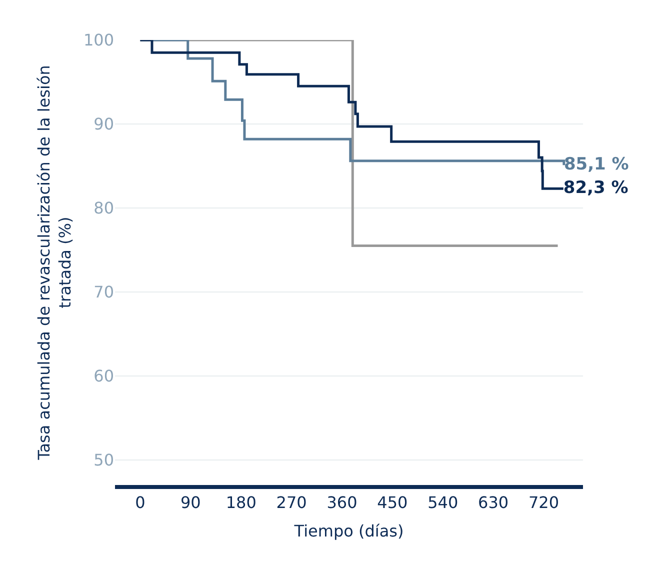 Image resolution: width=670 pixels, height=562 pixels. I want to click on x-tick-label: 0, so click(140, 502).